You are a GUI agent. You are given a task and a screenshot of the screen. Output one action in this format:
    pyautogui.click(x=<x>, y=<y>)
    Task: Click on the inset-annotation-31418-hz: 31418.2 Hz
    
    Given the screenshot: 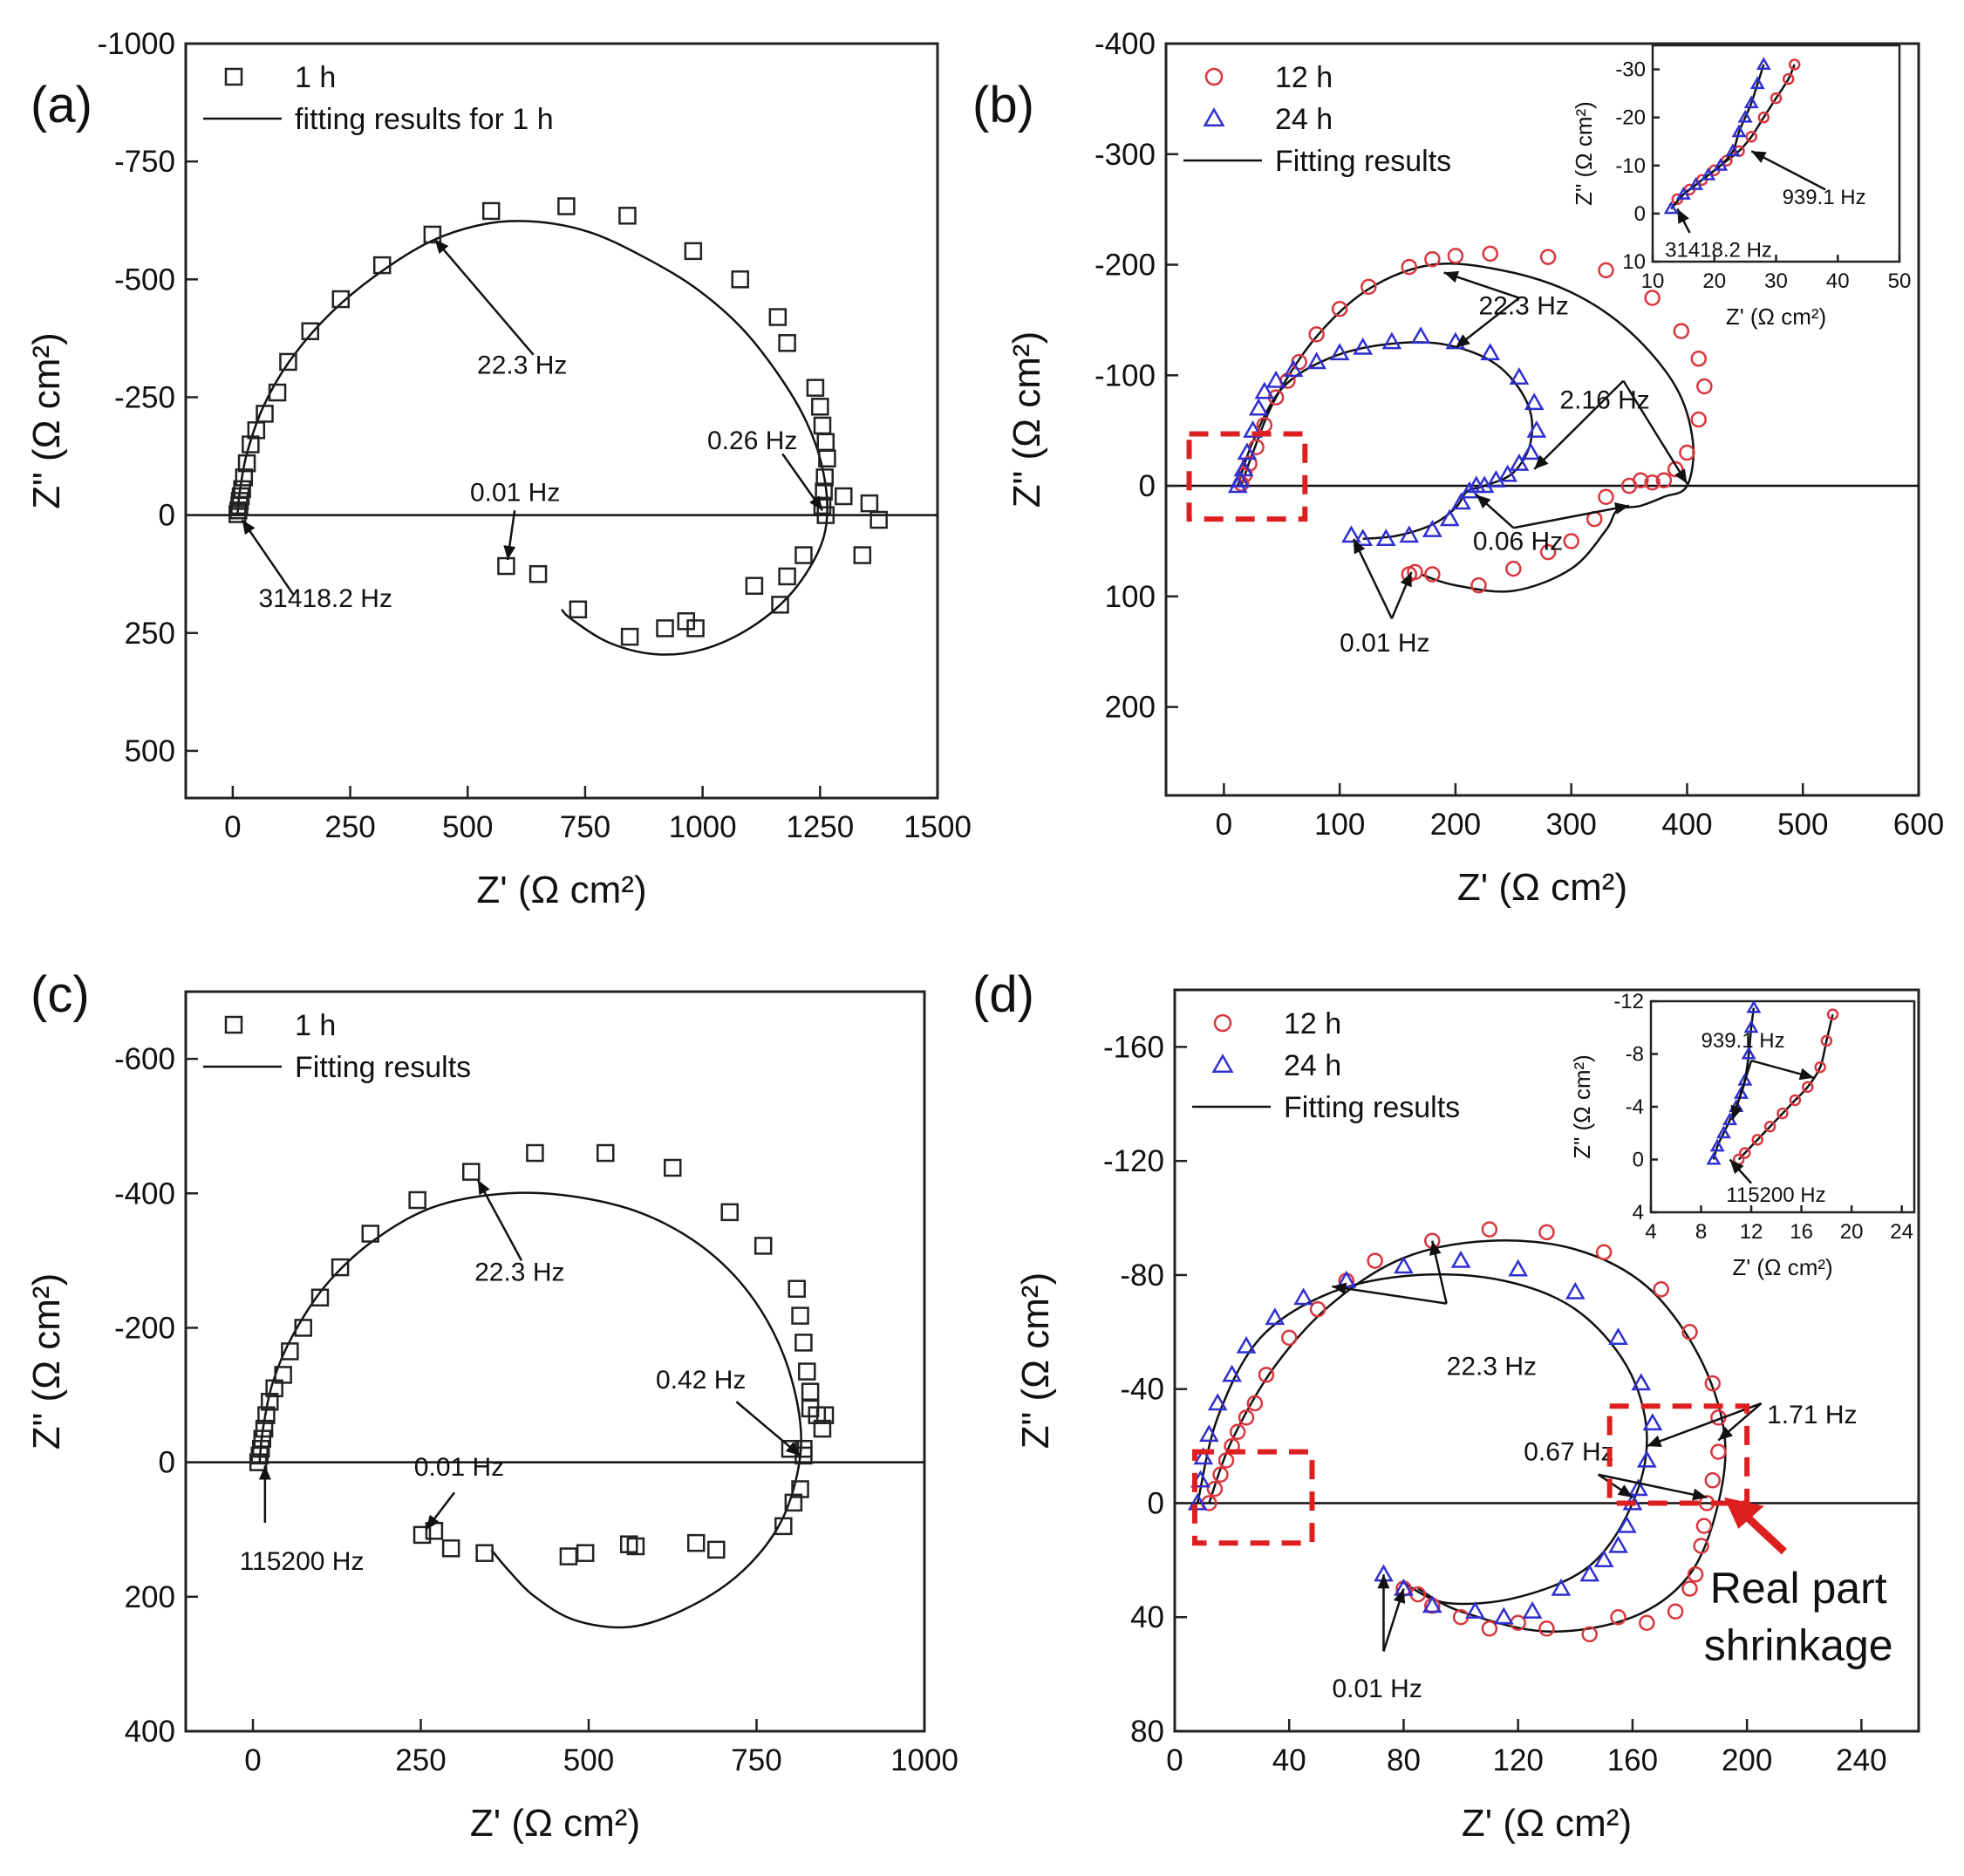 What is the action you would take?
    pyautogui.click(x=1719, y=250)
    